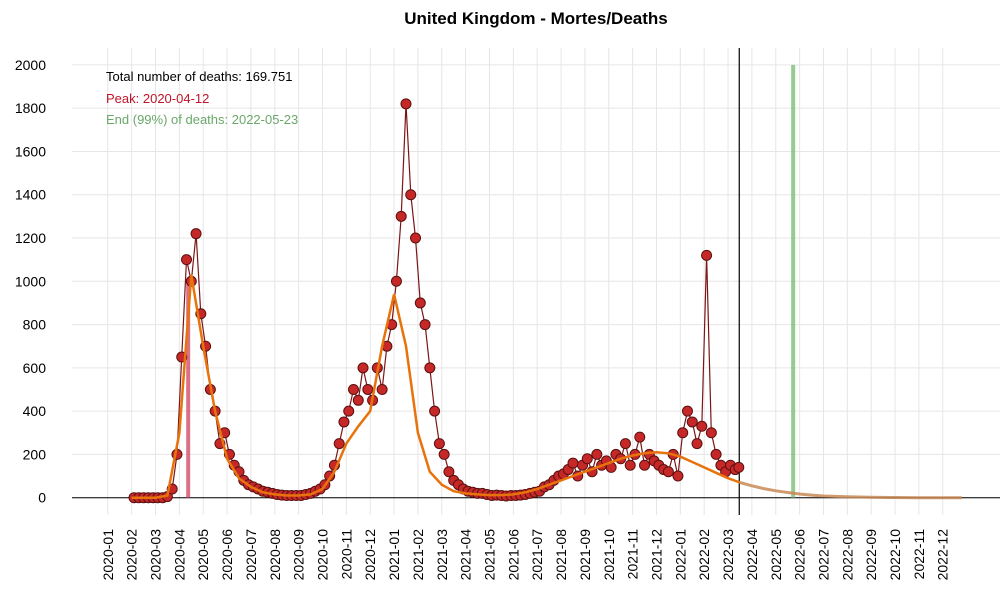 This screenshot has width=1000, height=600. Describe the element at coordinates (30, 195) in the screenshot. I see `y-tick-label: 1400` at that location.